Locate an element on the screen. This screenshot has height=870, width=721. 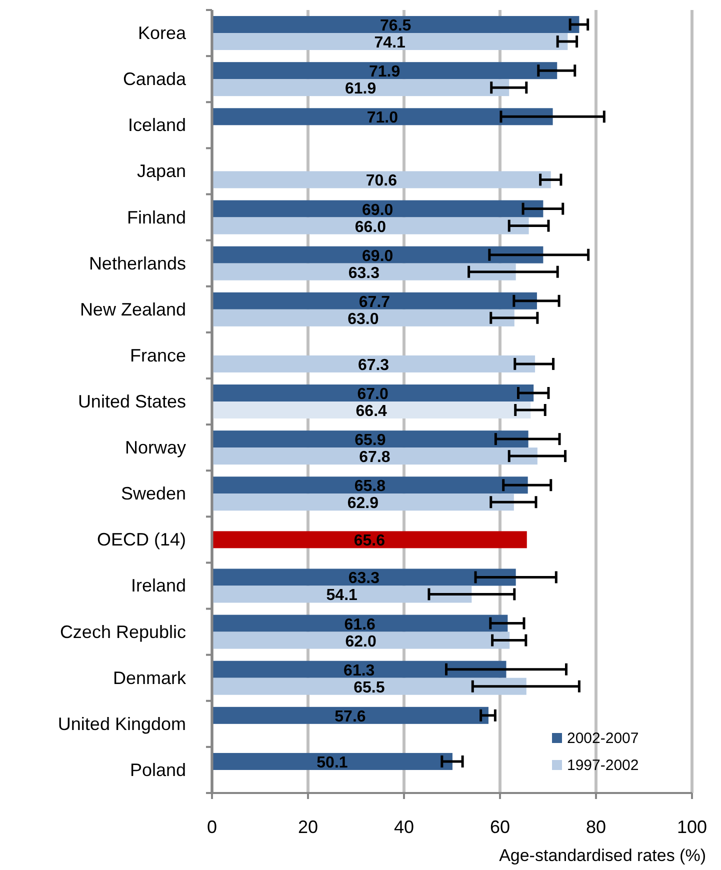
data-label: 65.6 is located at coordinates (370, 541).